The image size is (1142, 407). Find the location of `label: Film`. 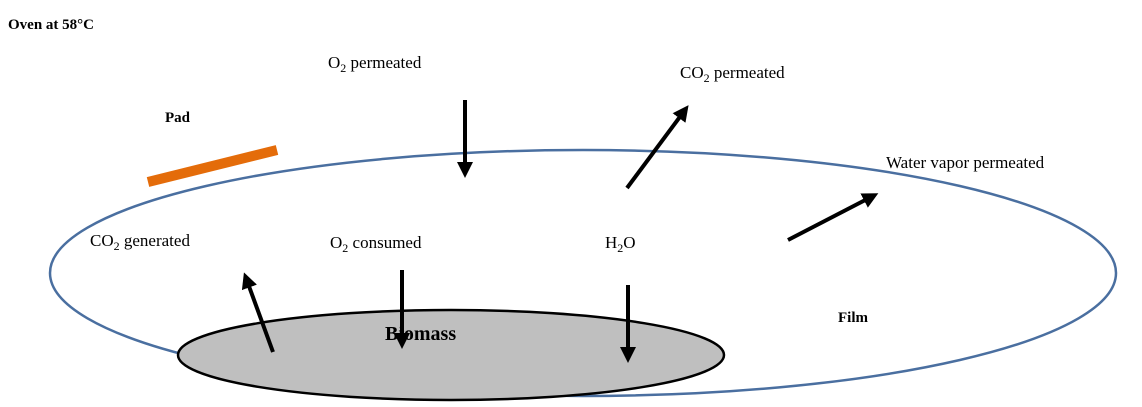

label: Film is located at coordinates (853, 318).